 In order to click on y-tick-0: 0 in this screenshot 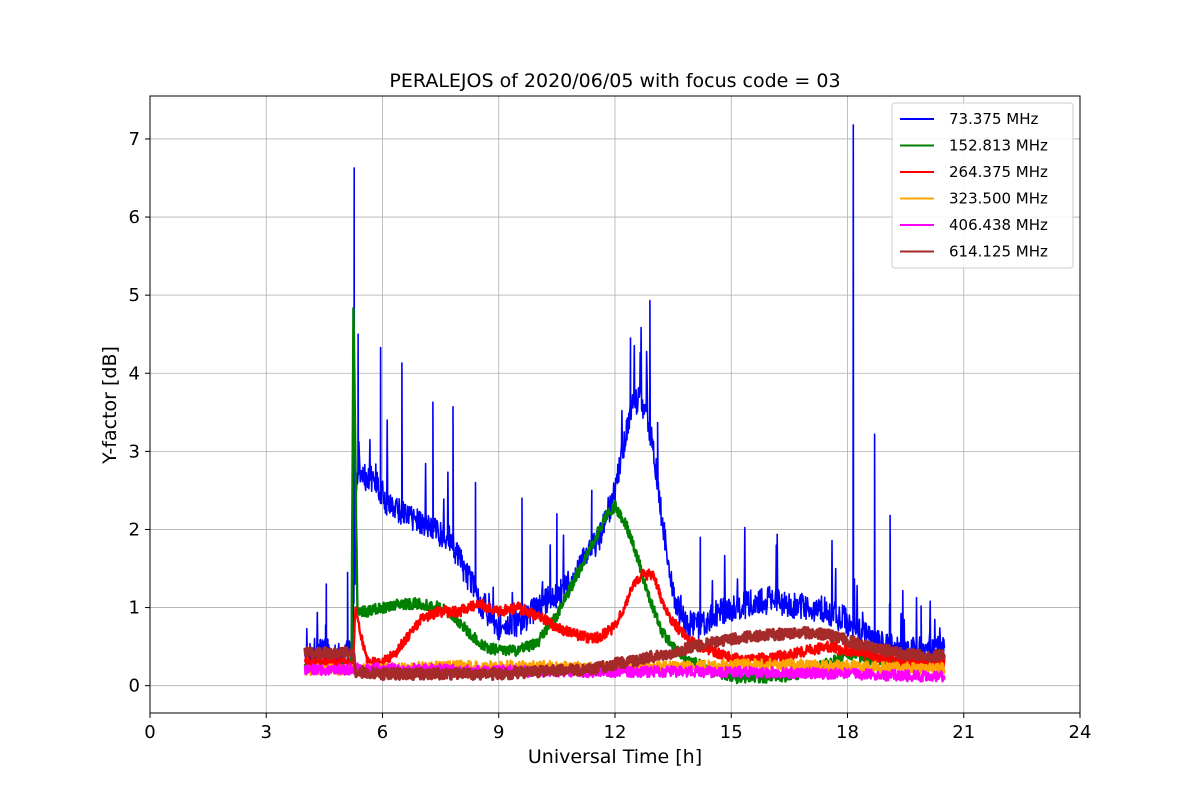, I will do `click(139, 686)`.